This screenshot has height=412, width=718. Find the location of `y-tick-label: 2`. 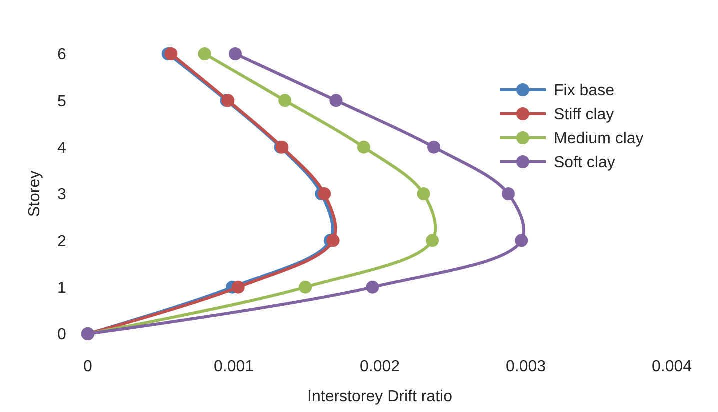

y-tick-label: 2 is located at coordinates (62, 241).